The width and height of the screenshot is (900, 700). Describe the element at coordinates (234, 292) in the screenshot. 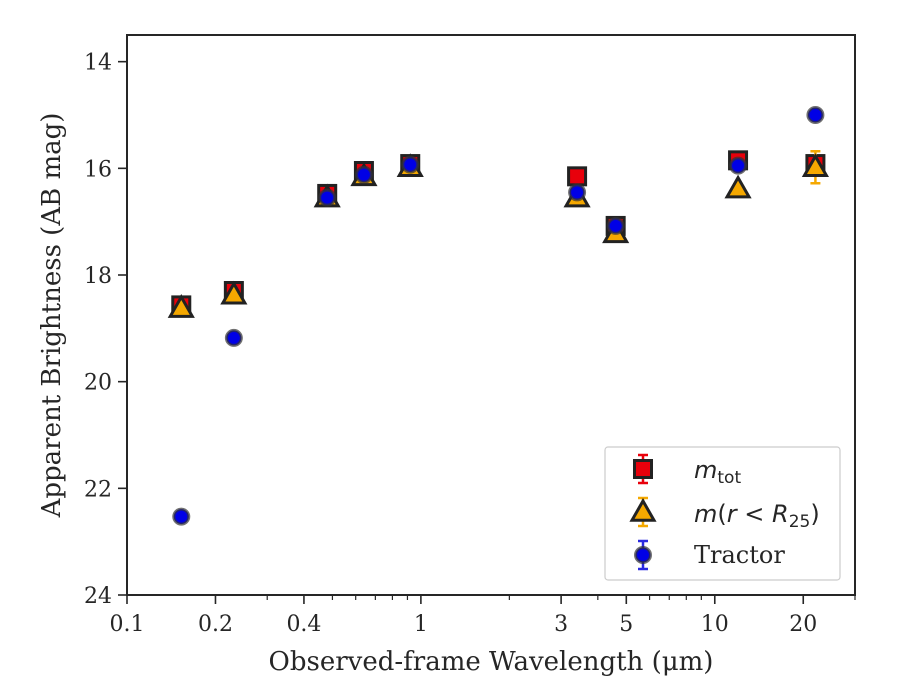

I see `point-s1-p1` at that location.